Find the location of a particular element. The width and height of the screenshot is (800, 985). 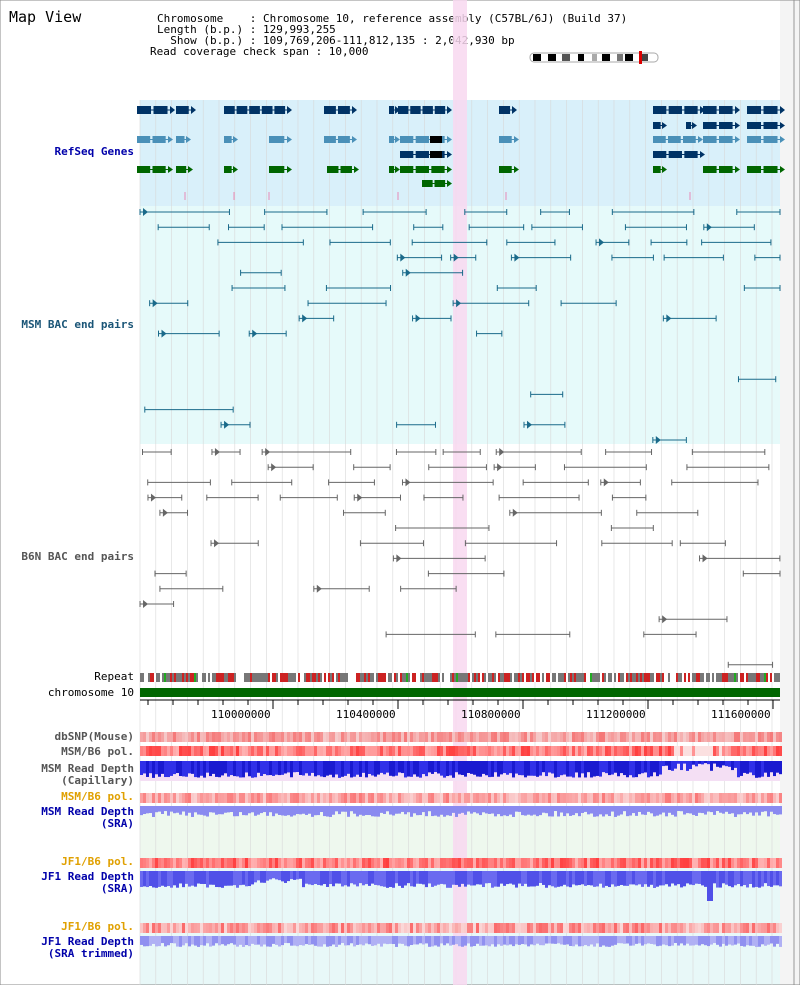

ideogram-band is located at coordinates (552, 57).